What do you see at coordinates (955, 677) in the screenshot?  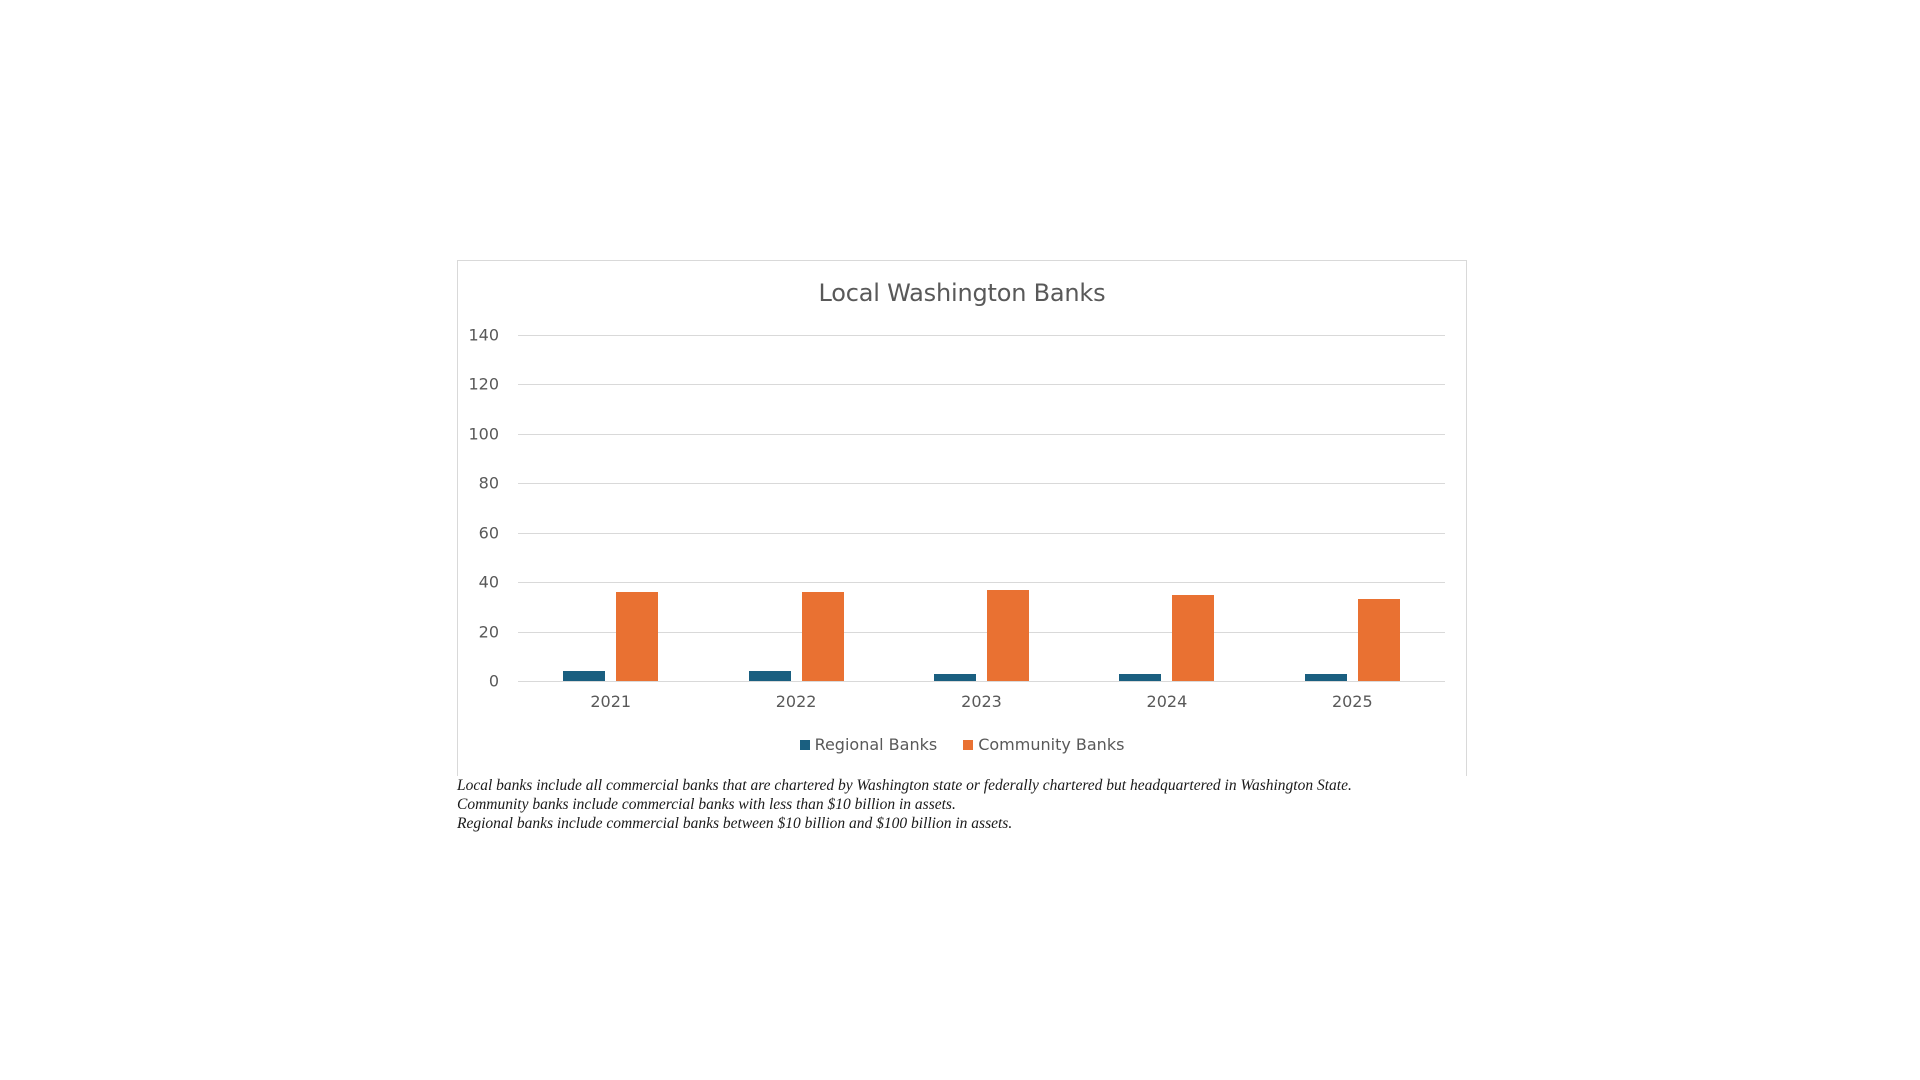 I see `bar-regional-banks-2023` at bounding box center [955, 677].